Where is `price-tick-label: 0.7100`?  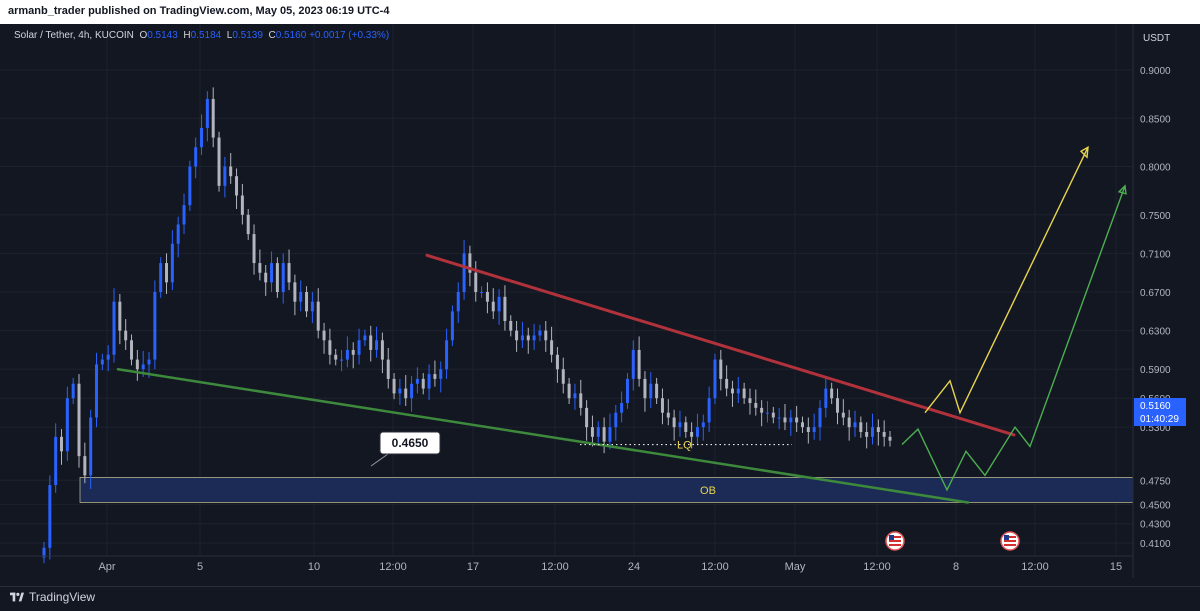 price-tick-label: 0.7100 is located at coordinates (1155, 254).